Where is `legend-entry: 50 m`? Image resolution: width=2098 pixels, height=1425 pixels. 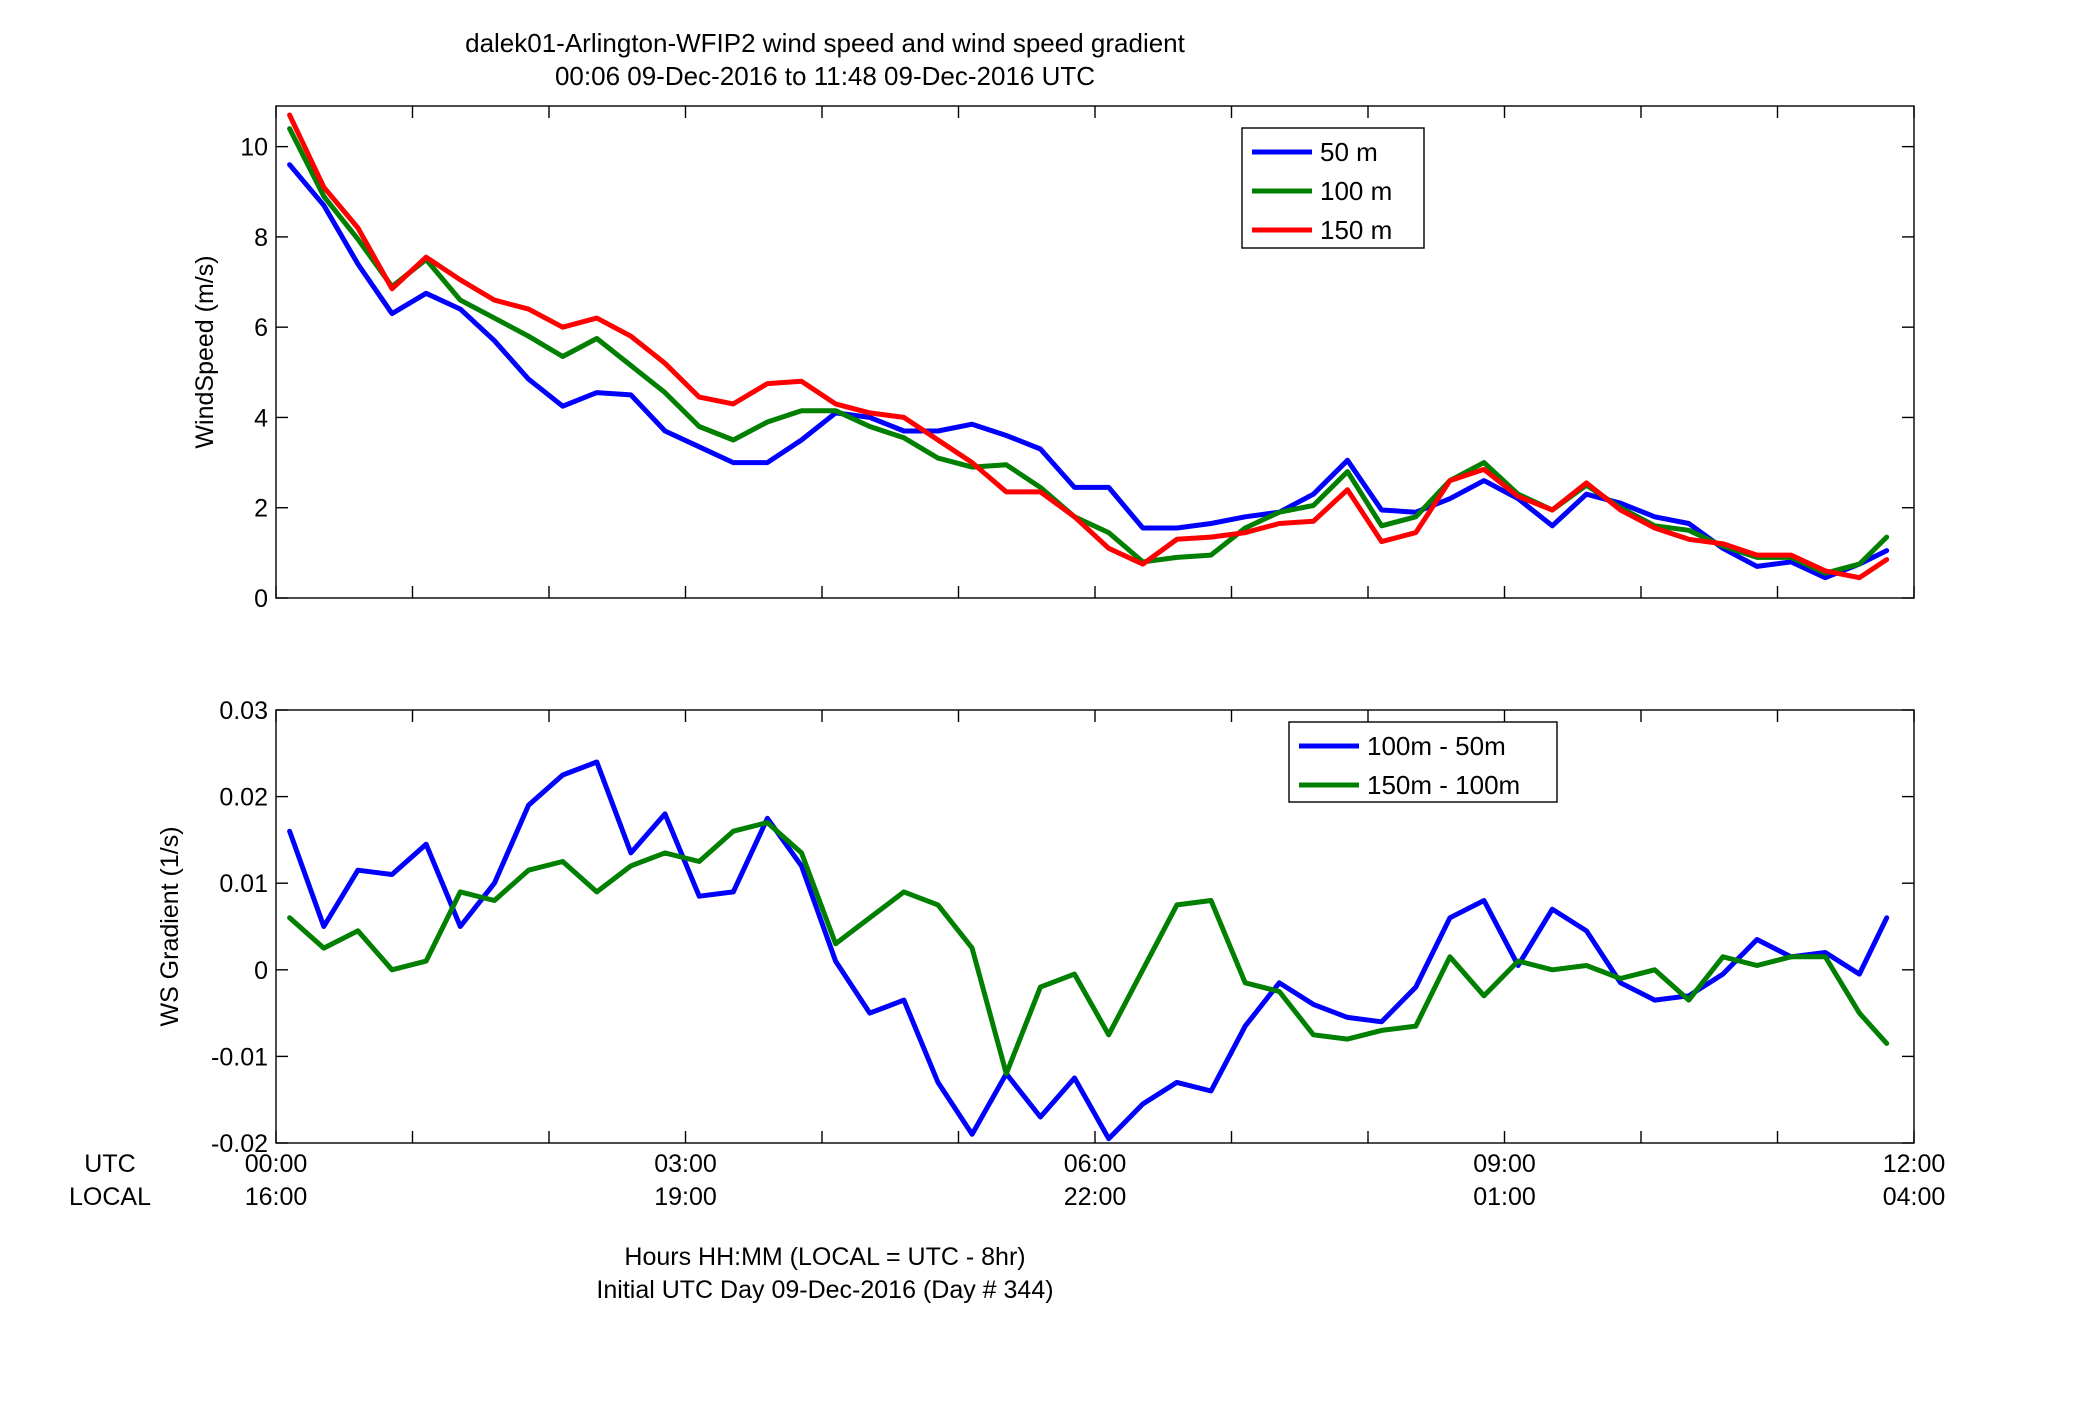 legend-entry: 50 m is located at coordinates (1349, 152).